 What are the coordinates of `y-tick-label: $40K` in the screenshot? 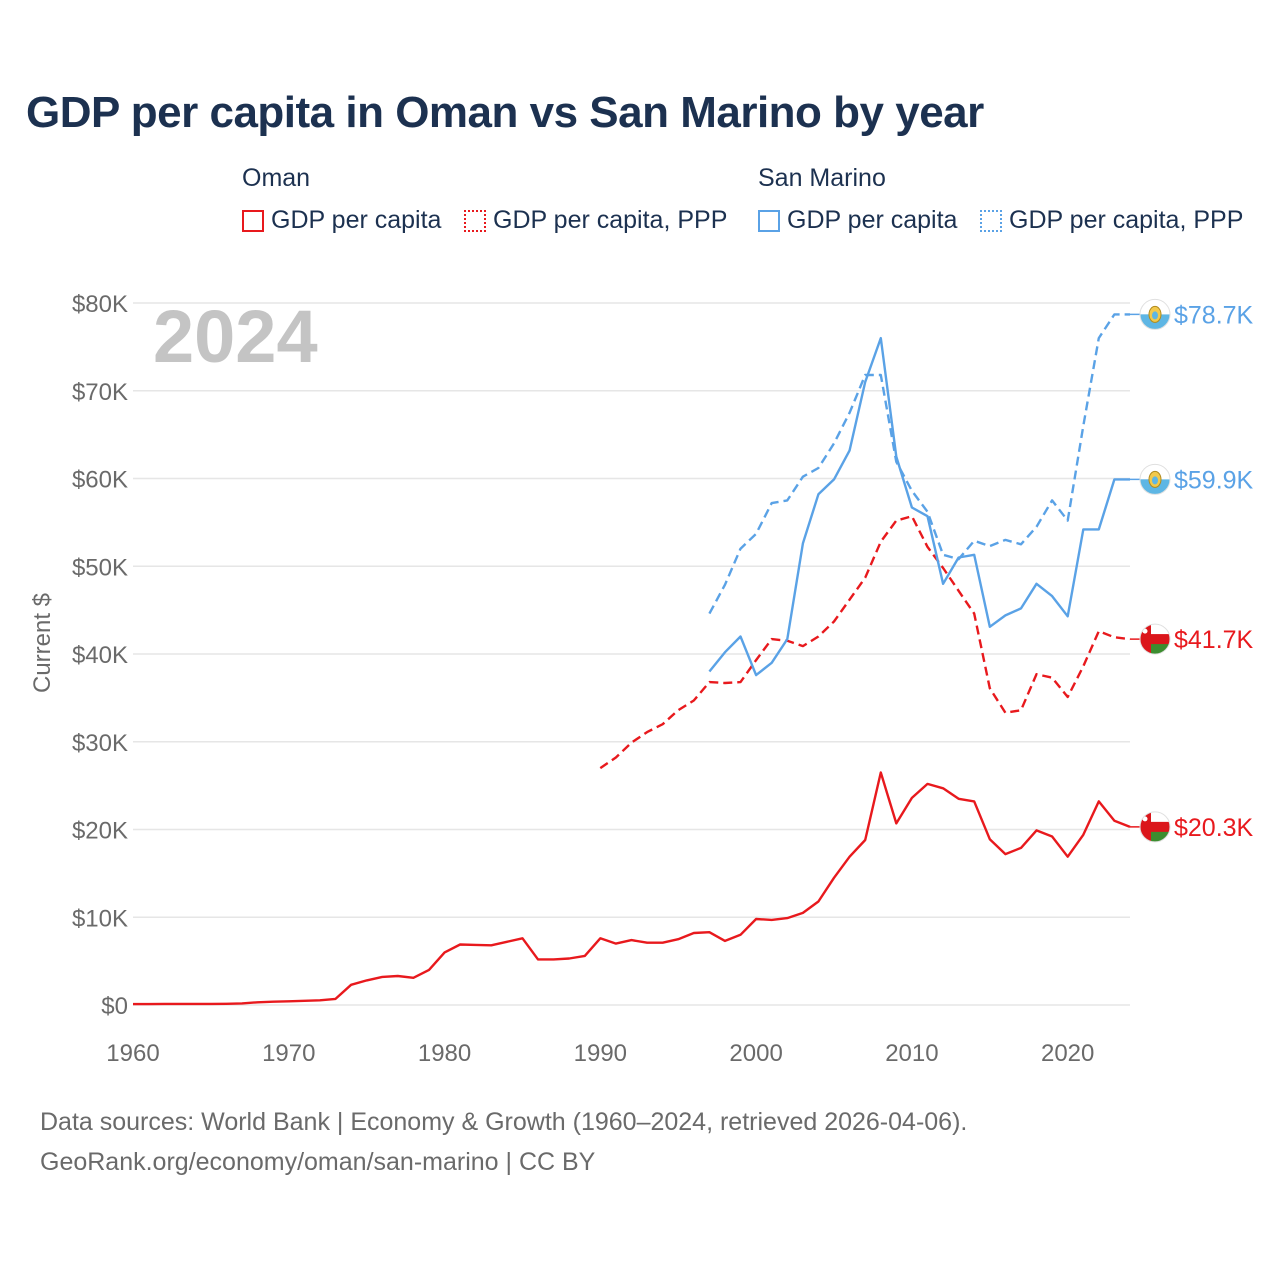 It's located at (100, 655).